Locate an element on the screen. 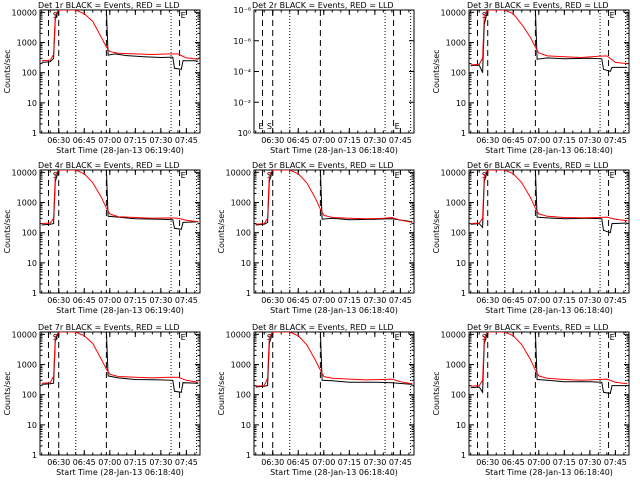 The image size is (640, 480). panel-title: Det 8r BLACK = Events, RED = LLD is located at coordinates (323, 327).